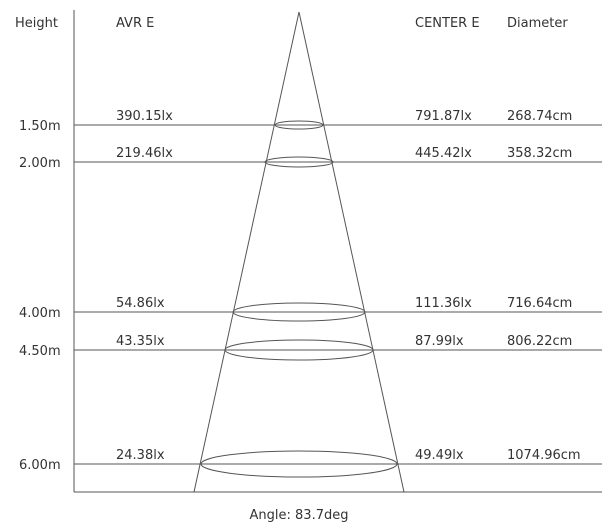  I want to click on center-e-value: 445.42lx, so click(443, 153).